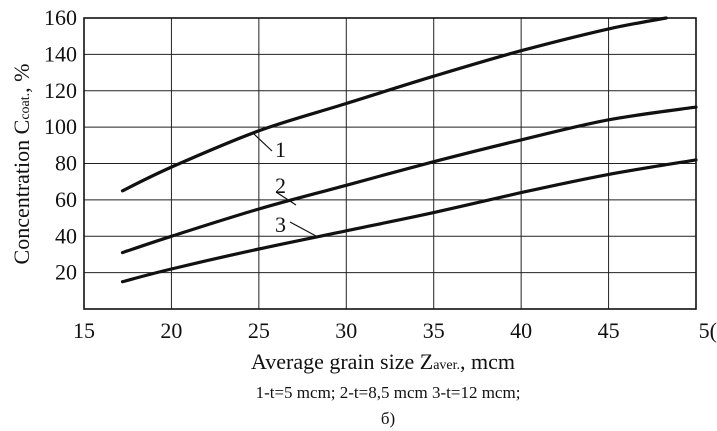 This screenshot has height=431, width=717. I want to click on curve-label-leaders: 1 2 3, so click(285, 185).